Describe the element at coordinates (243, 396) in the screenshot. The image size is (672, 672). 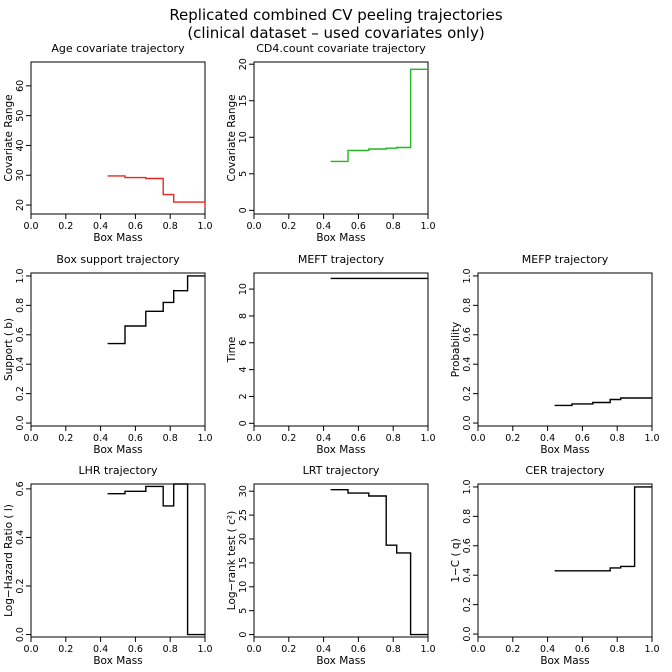
I see `y-tick-label: 2` at that location.